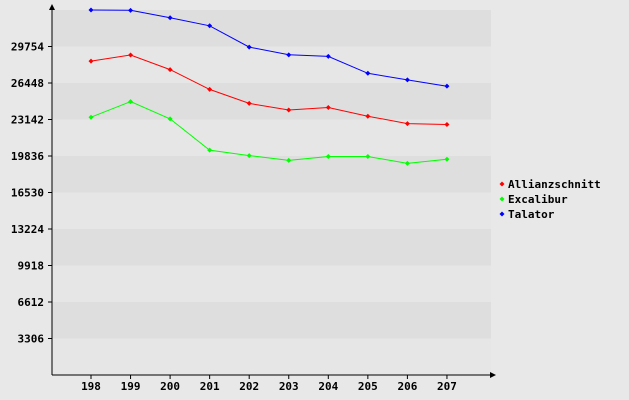 This screenshot has height=400, width=629. What do you see at coordinates (249, 386) in the screenshot?
I see `x-tick-label: 202` at bounding box center [249, 386].